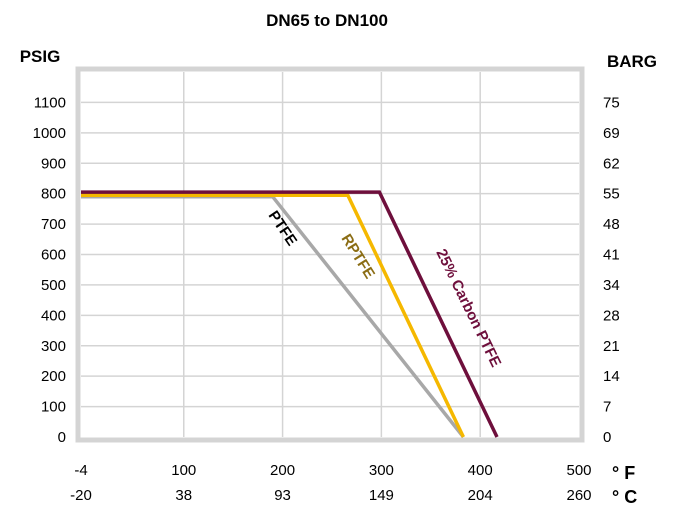  I want to click on x-tick-label-f: 100, so click(183, 470).